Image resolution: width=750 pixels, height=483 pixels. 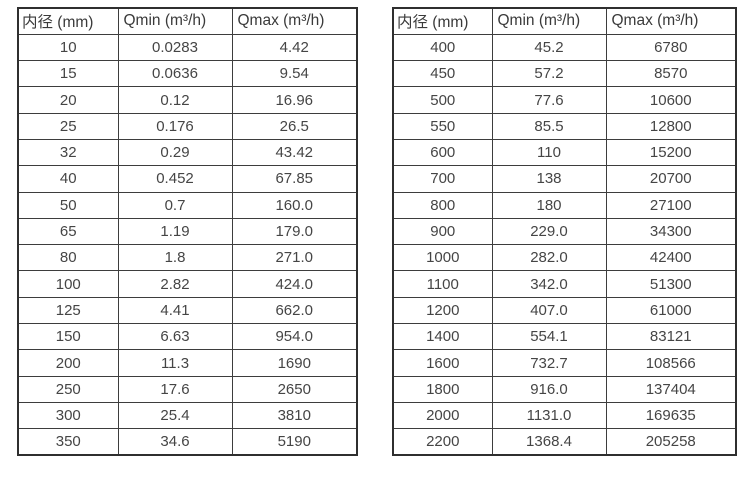 I want to click on table-row: 1000 282.0 42400, so click(x=564, y=258).